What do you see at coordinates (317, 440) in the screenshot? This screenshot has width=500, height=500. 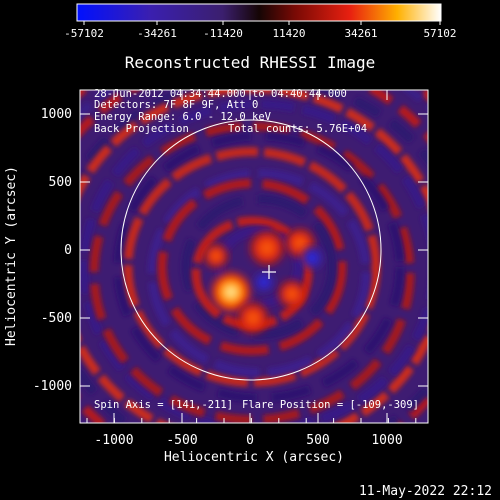 I see `xtick-label-3: 500` at bounding box center [317, 440].